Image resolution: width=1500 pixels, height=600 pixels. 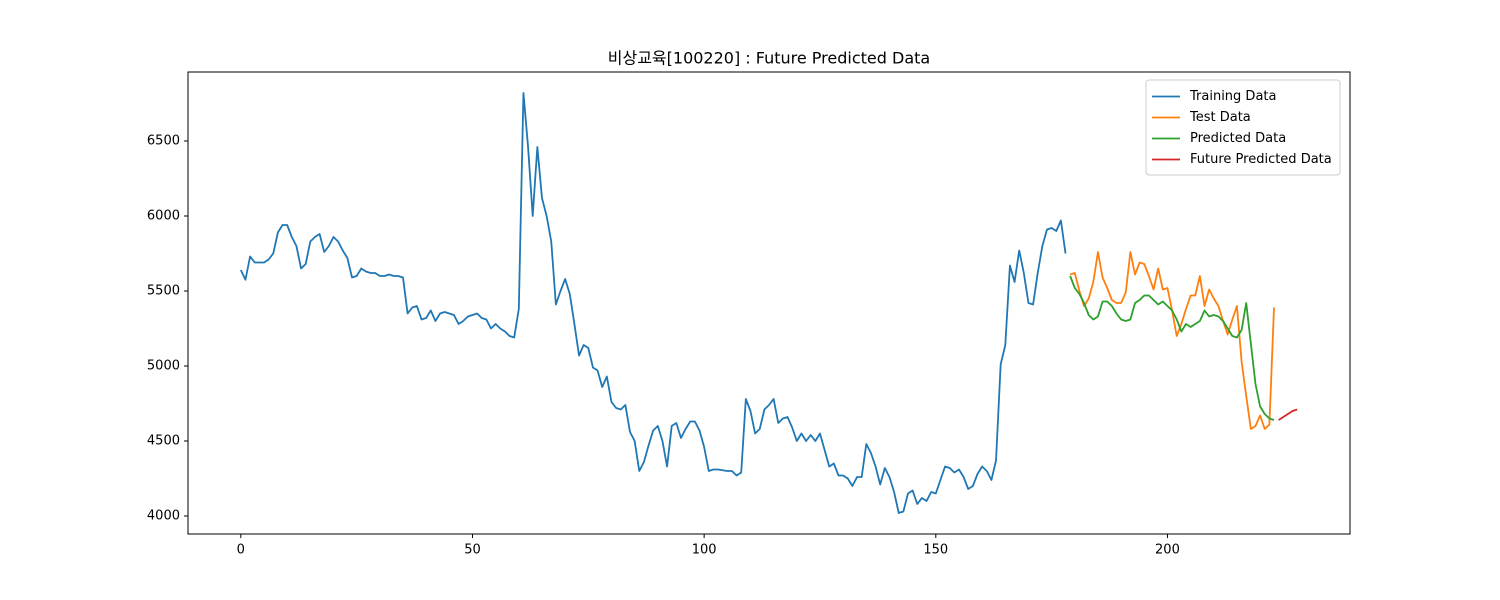 I want to click on legend-label: Training Data, so click(x=1232, y=96).